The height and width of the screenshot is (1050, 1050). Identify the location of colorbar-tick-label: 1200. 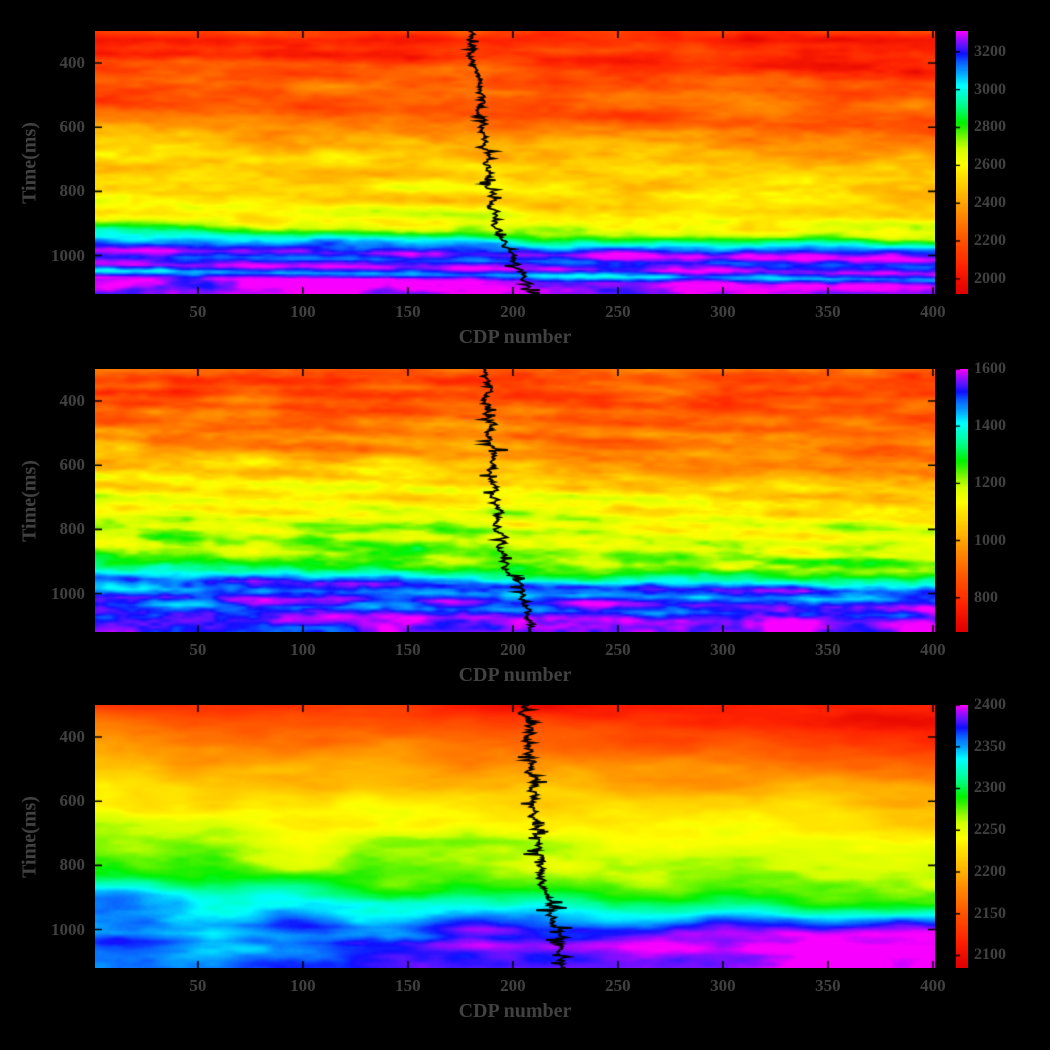
(990, 483).